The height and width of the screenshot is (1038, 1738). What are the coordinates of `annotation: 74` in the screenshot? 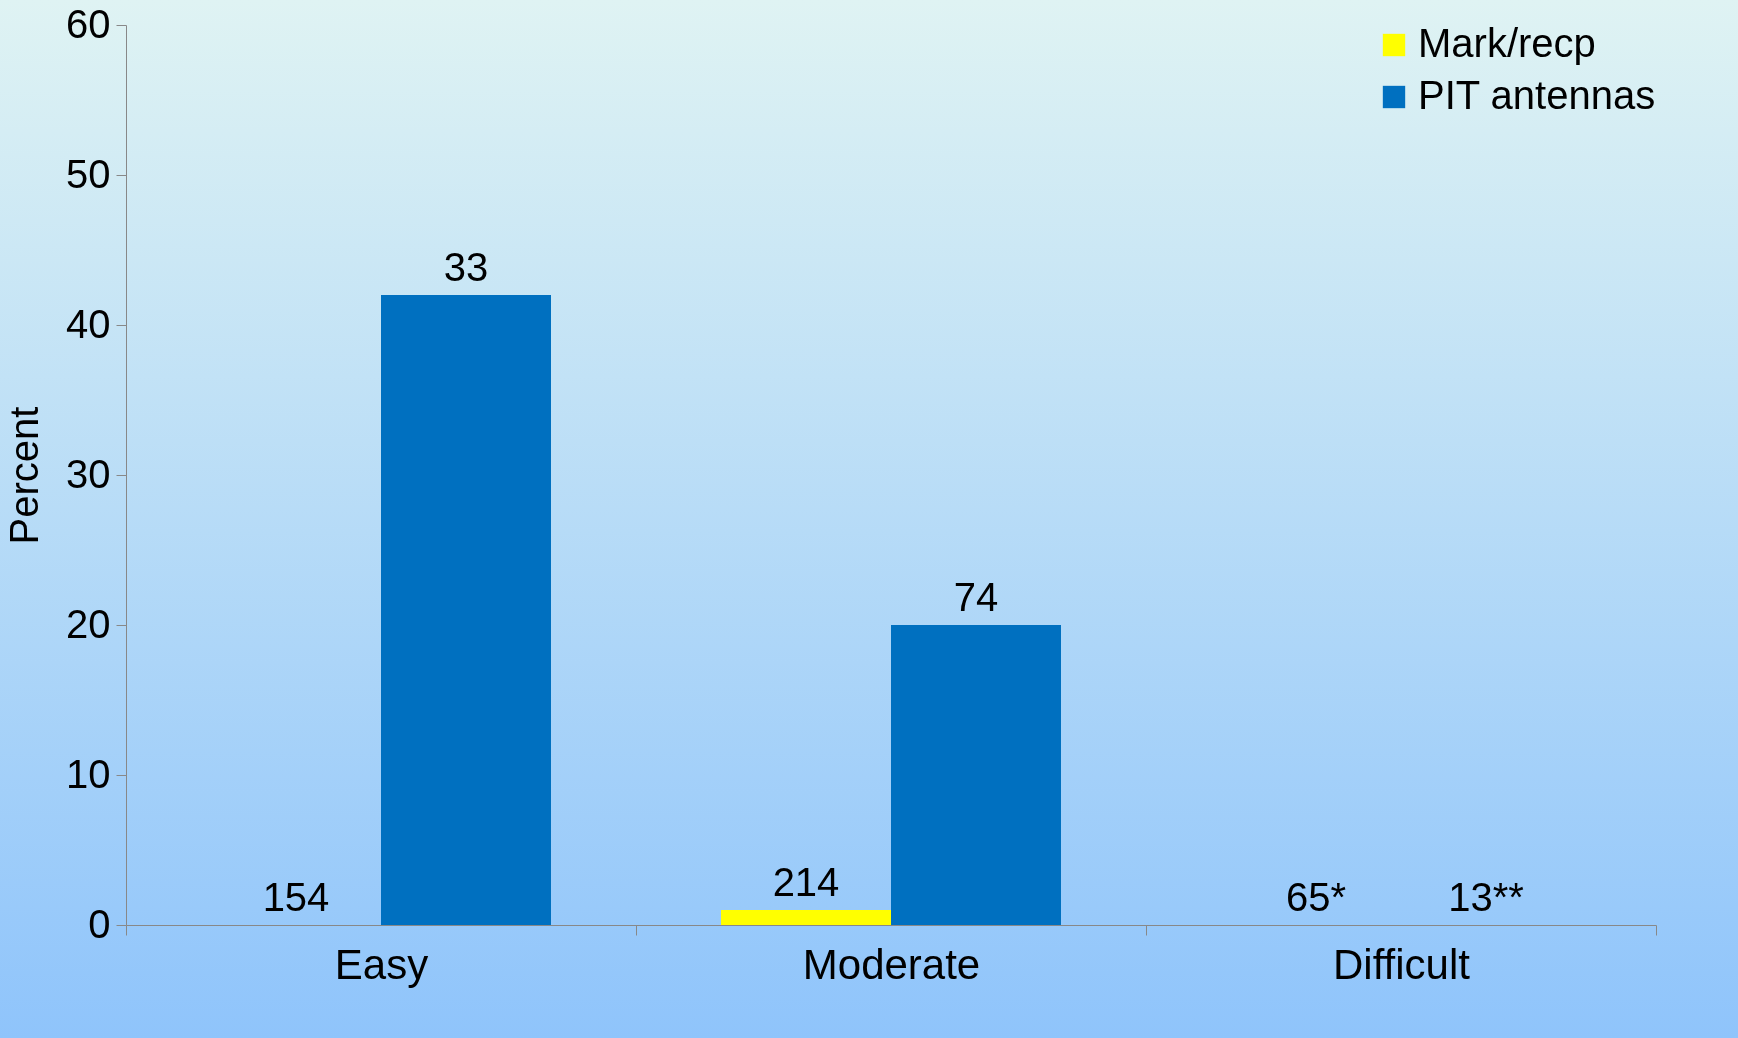 It's located at (976, 597).